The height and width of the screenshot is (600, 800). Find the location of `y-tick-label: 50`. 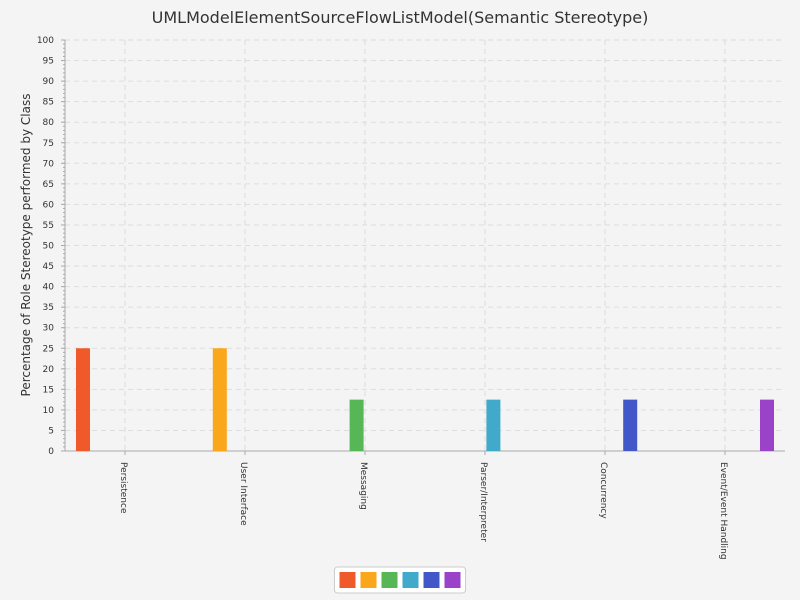

y-tick-label: 50 is located at coordinates (49, 247).